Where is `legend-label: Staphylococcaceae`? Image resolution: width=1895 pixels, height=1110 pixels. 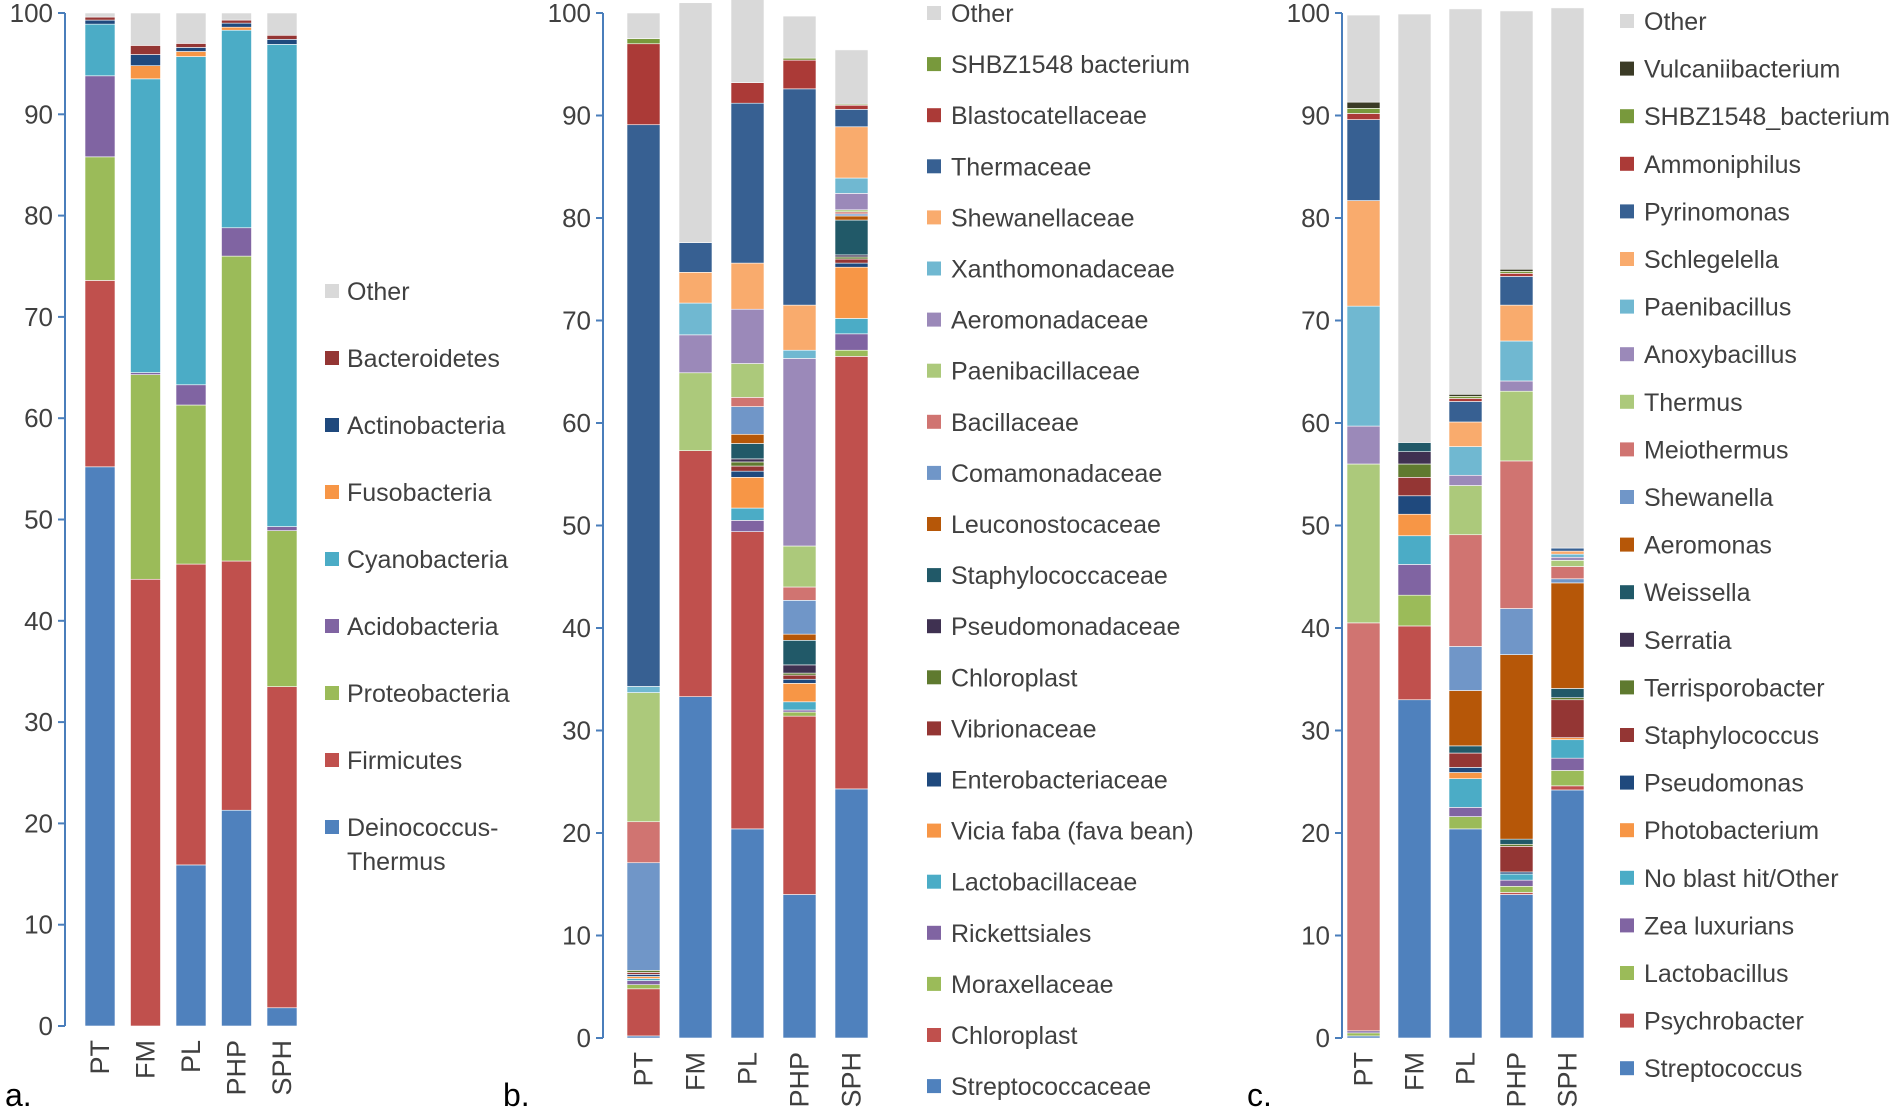 legend-label: Staphylococcaceae is located at coordinates (1059, 576).